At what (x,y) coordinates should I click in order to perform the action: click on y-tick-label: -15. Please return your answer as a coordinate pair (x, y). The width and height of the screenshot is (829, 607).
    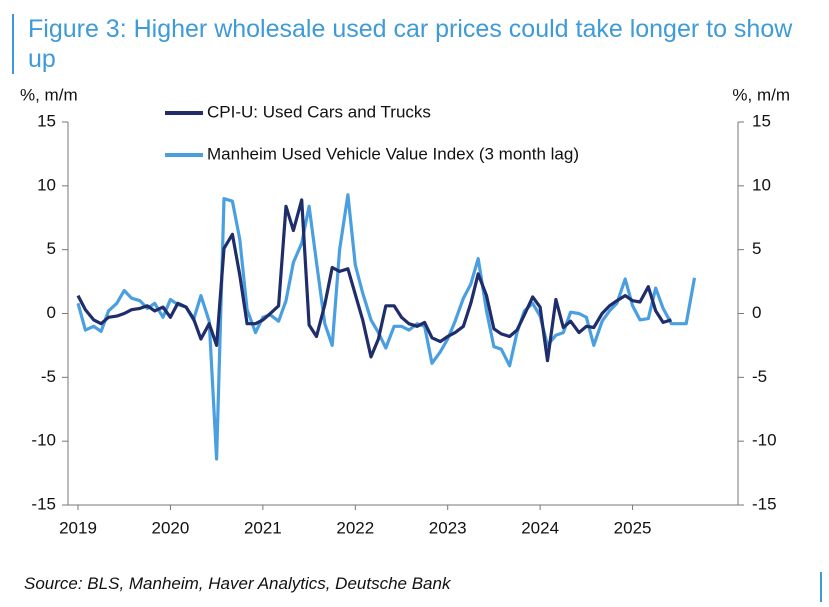
    Looking at the image, I should click on (43, 503).